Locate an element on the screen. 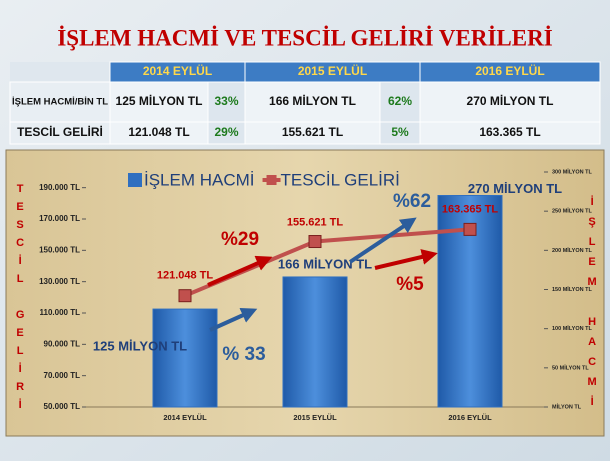 This screenshot has width=610, height=466. y2-tick-label: MİLYON TL is located at coordinates (567, 406).